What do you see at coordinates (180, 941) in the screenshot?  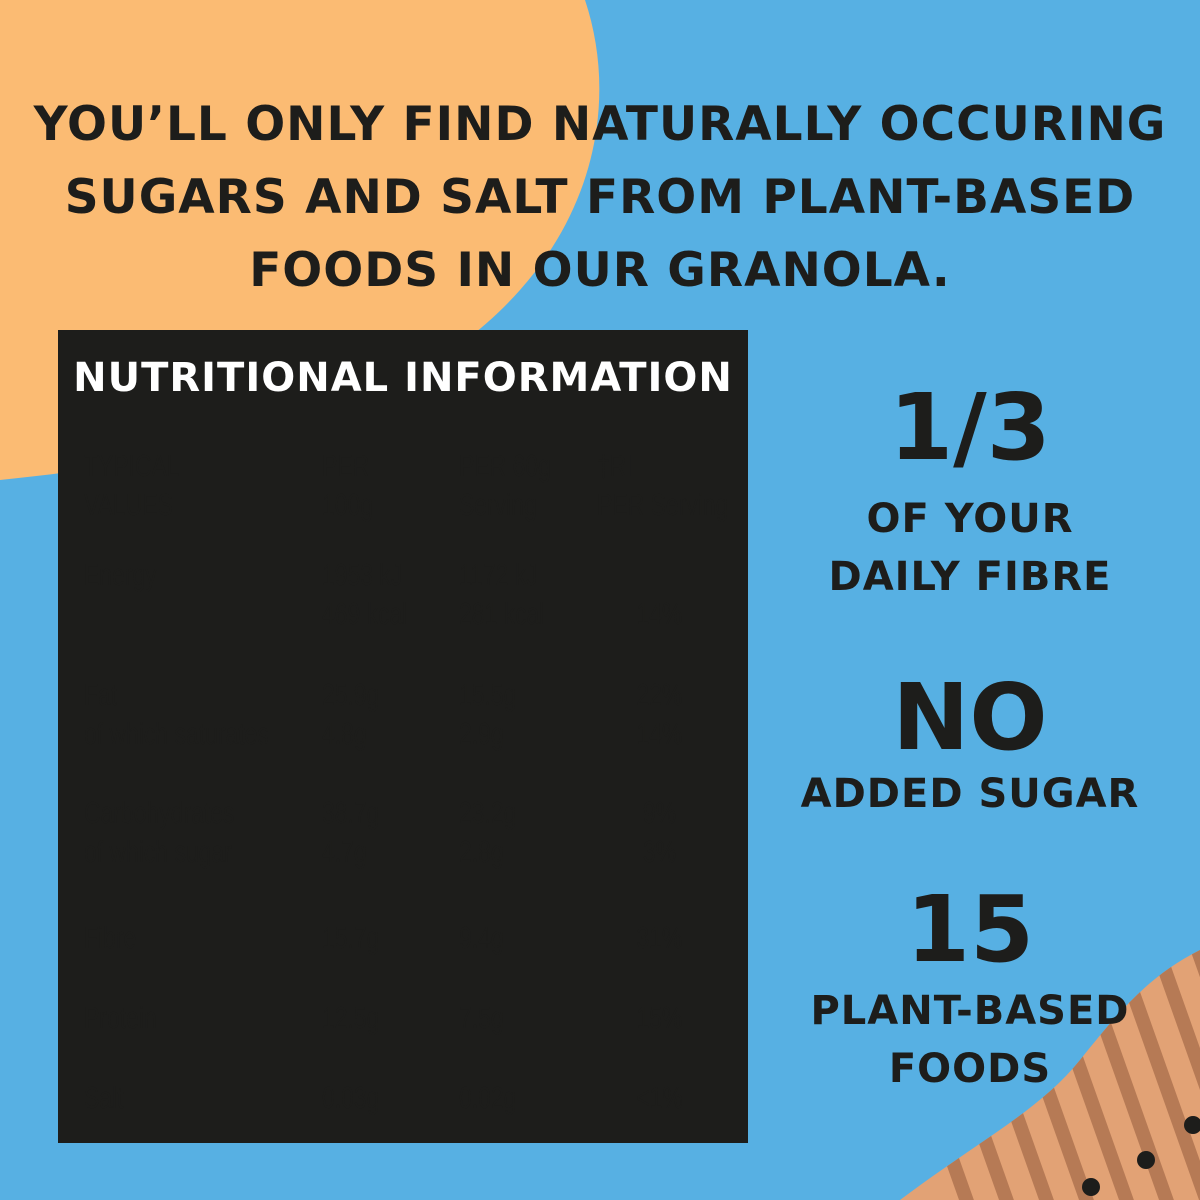 I see `table-cell: Fibre` at bounding box center [180, 941].